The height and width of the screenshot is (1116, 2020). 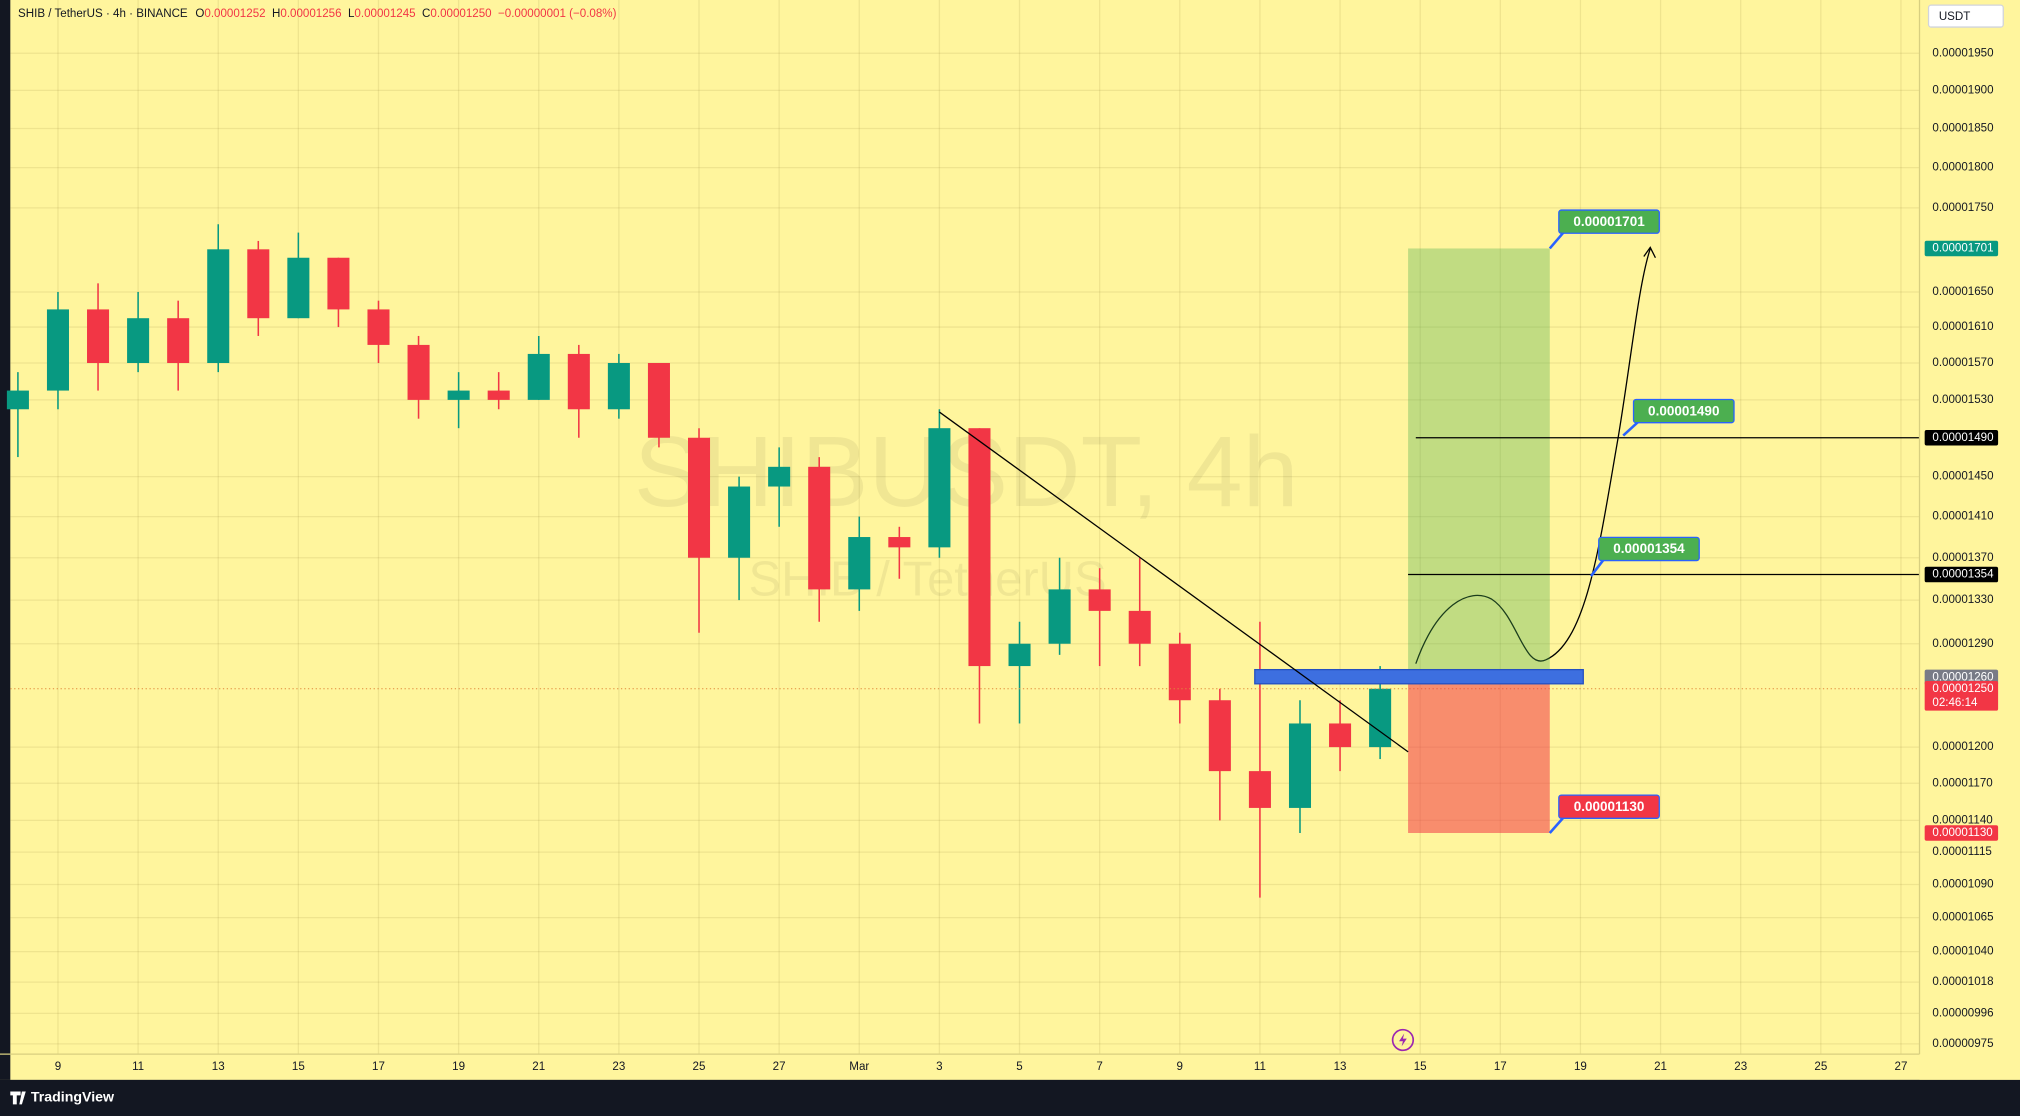 What do you see at coordinates (1955, 17) in the screenshot?
I see `currency: USDT` at bounding box center [1955, 17].